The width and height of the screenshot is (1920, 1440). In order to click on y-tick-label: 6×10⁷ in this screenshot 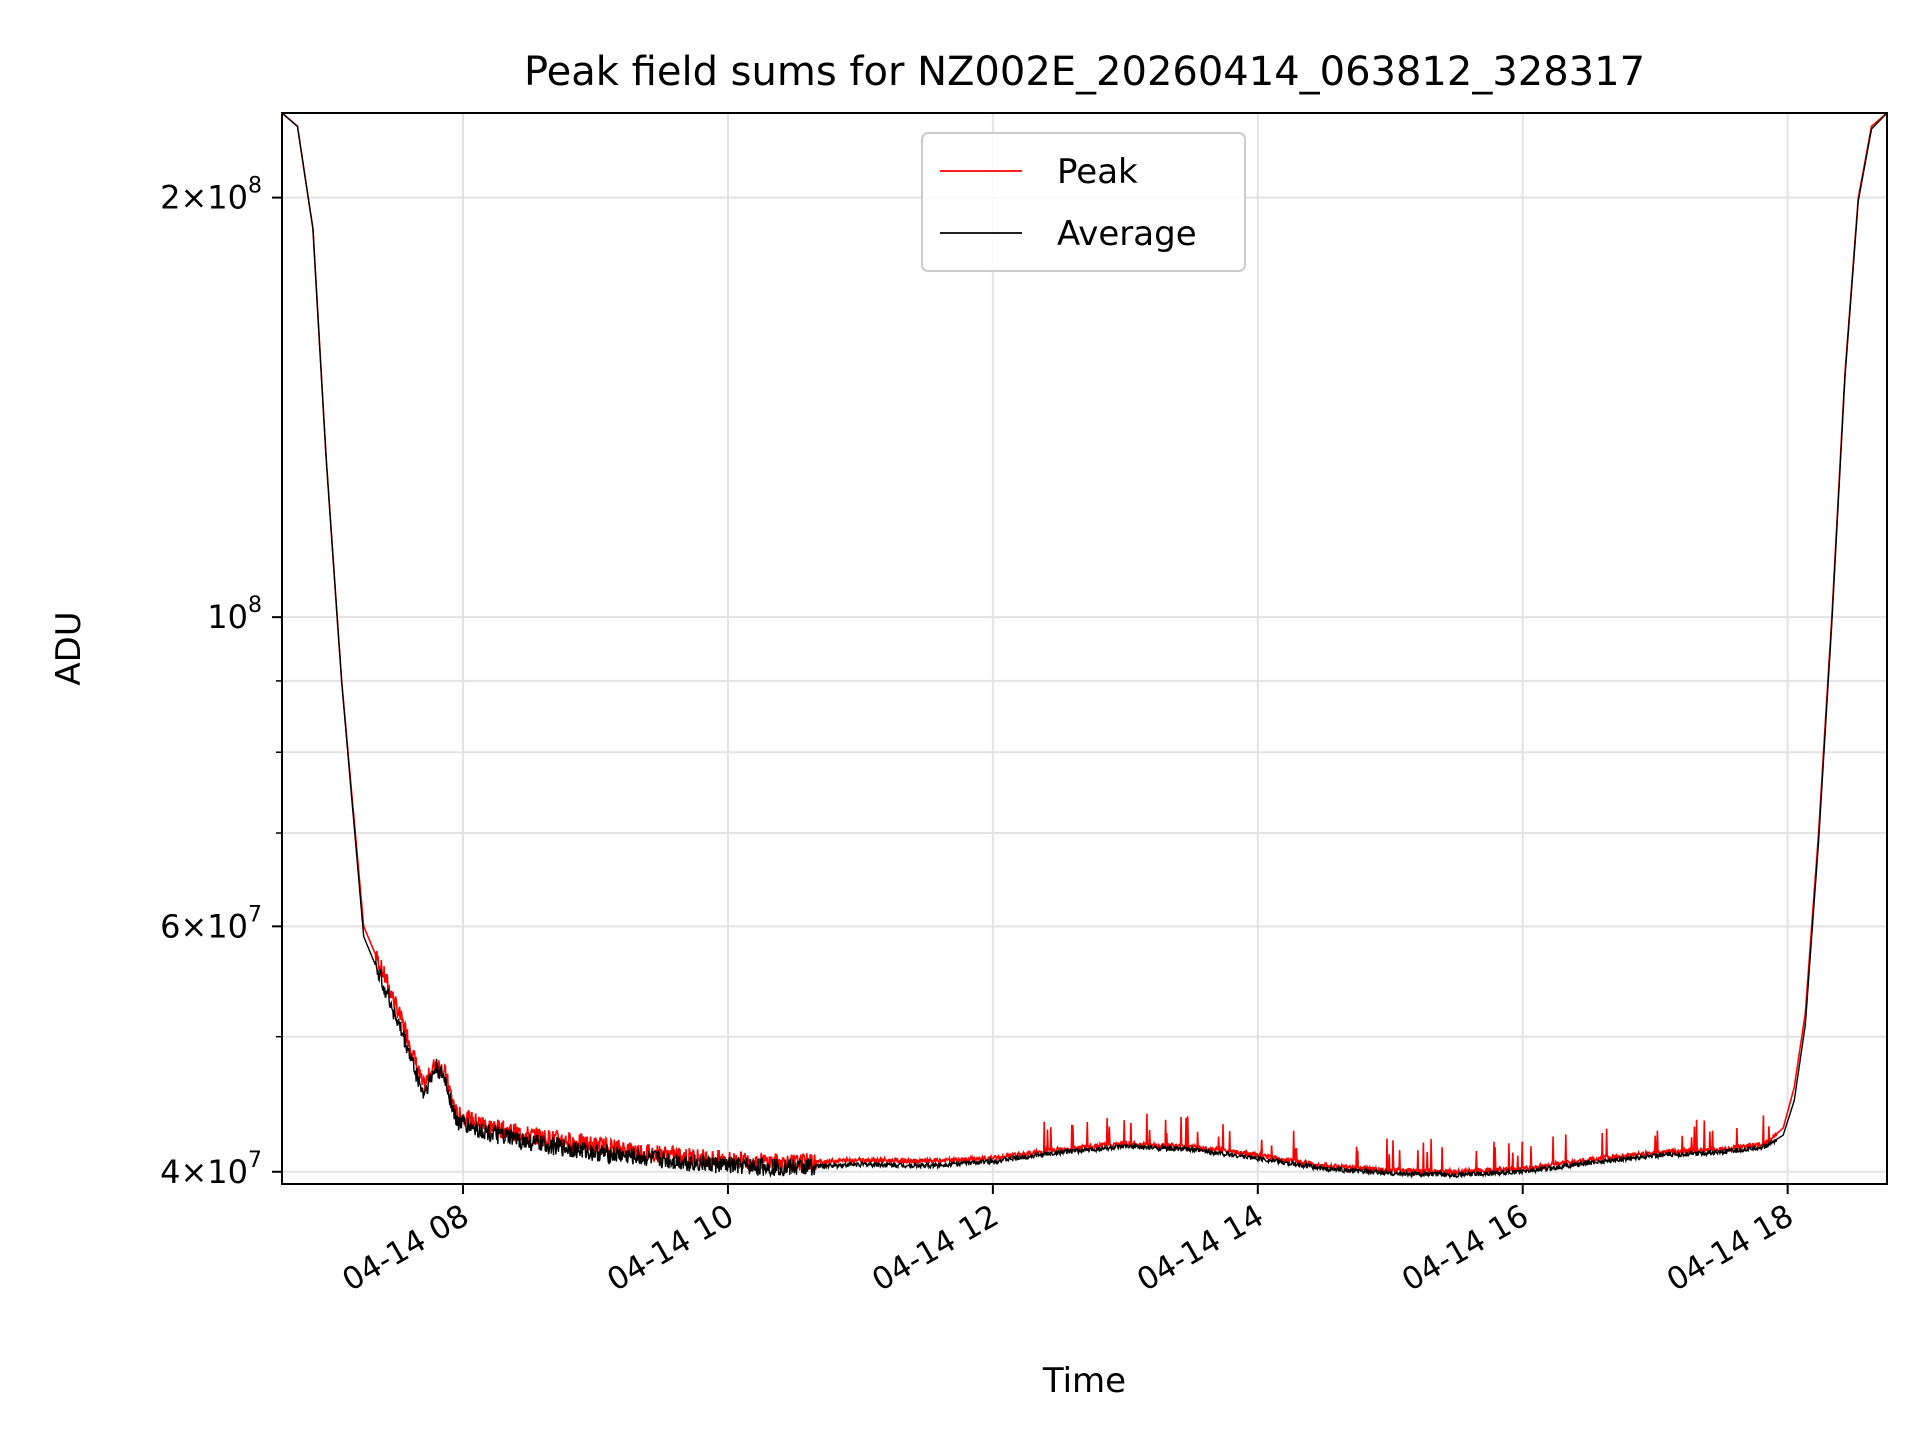, I will do `click(211, 923)`.